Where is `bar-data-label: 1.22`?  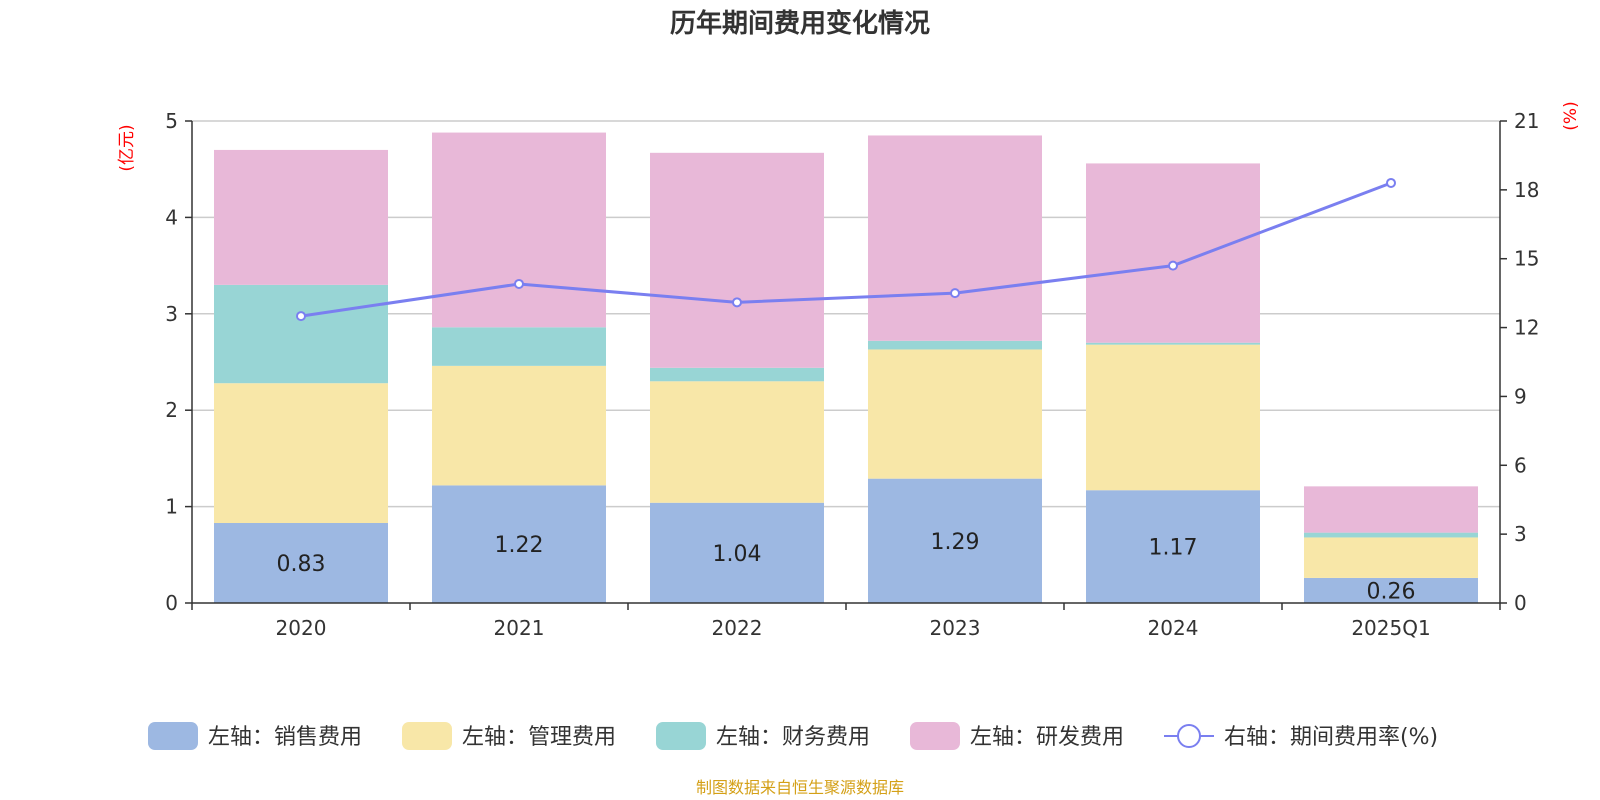
bar-data-label: 1.22 is located at coordinates (519, 545).